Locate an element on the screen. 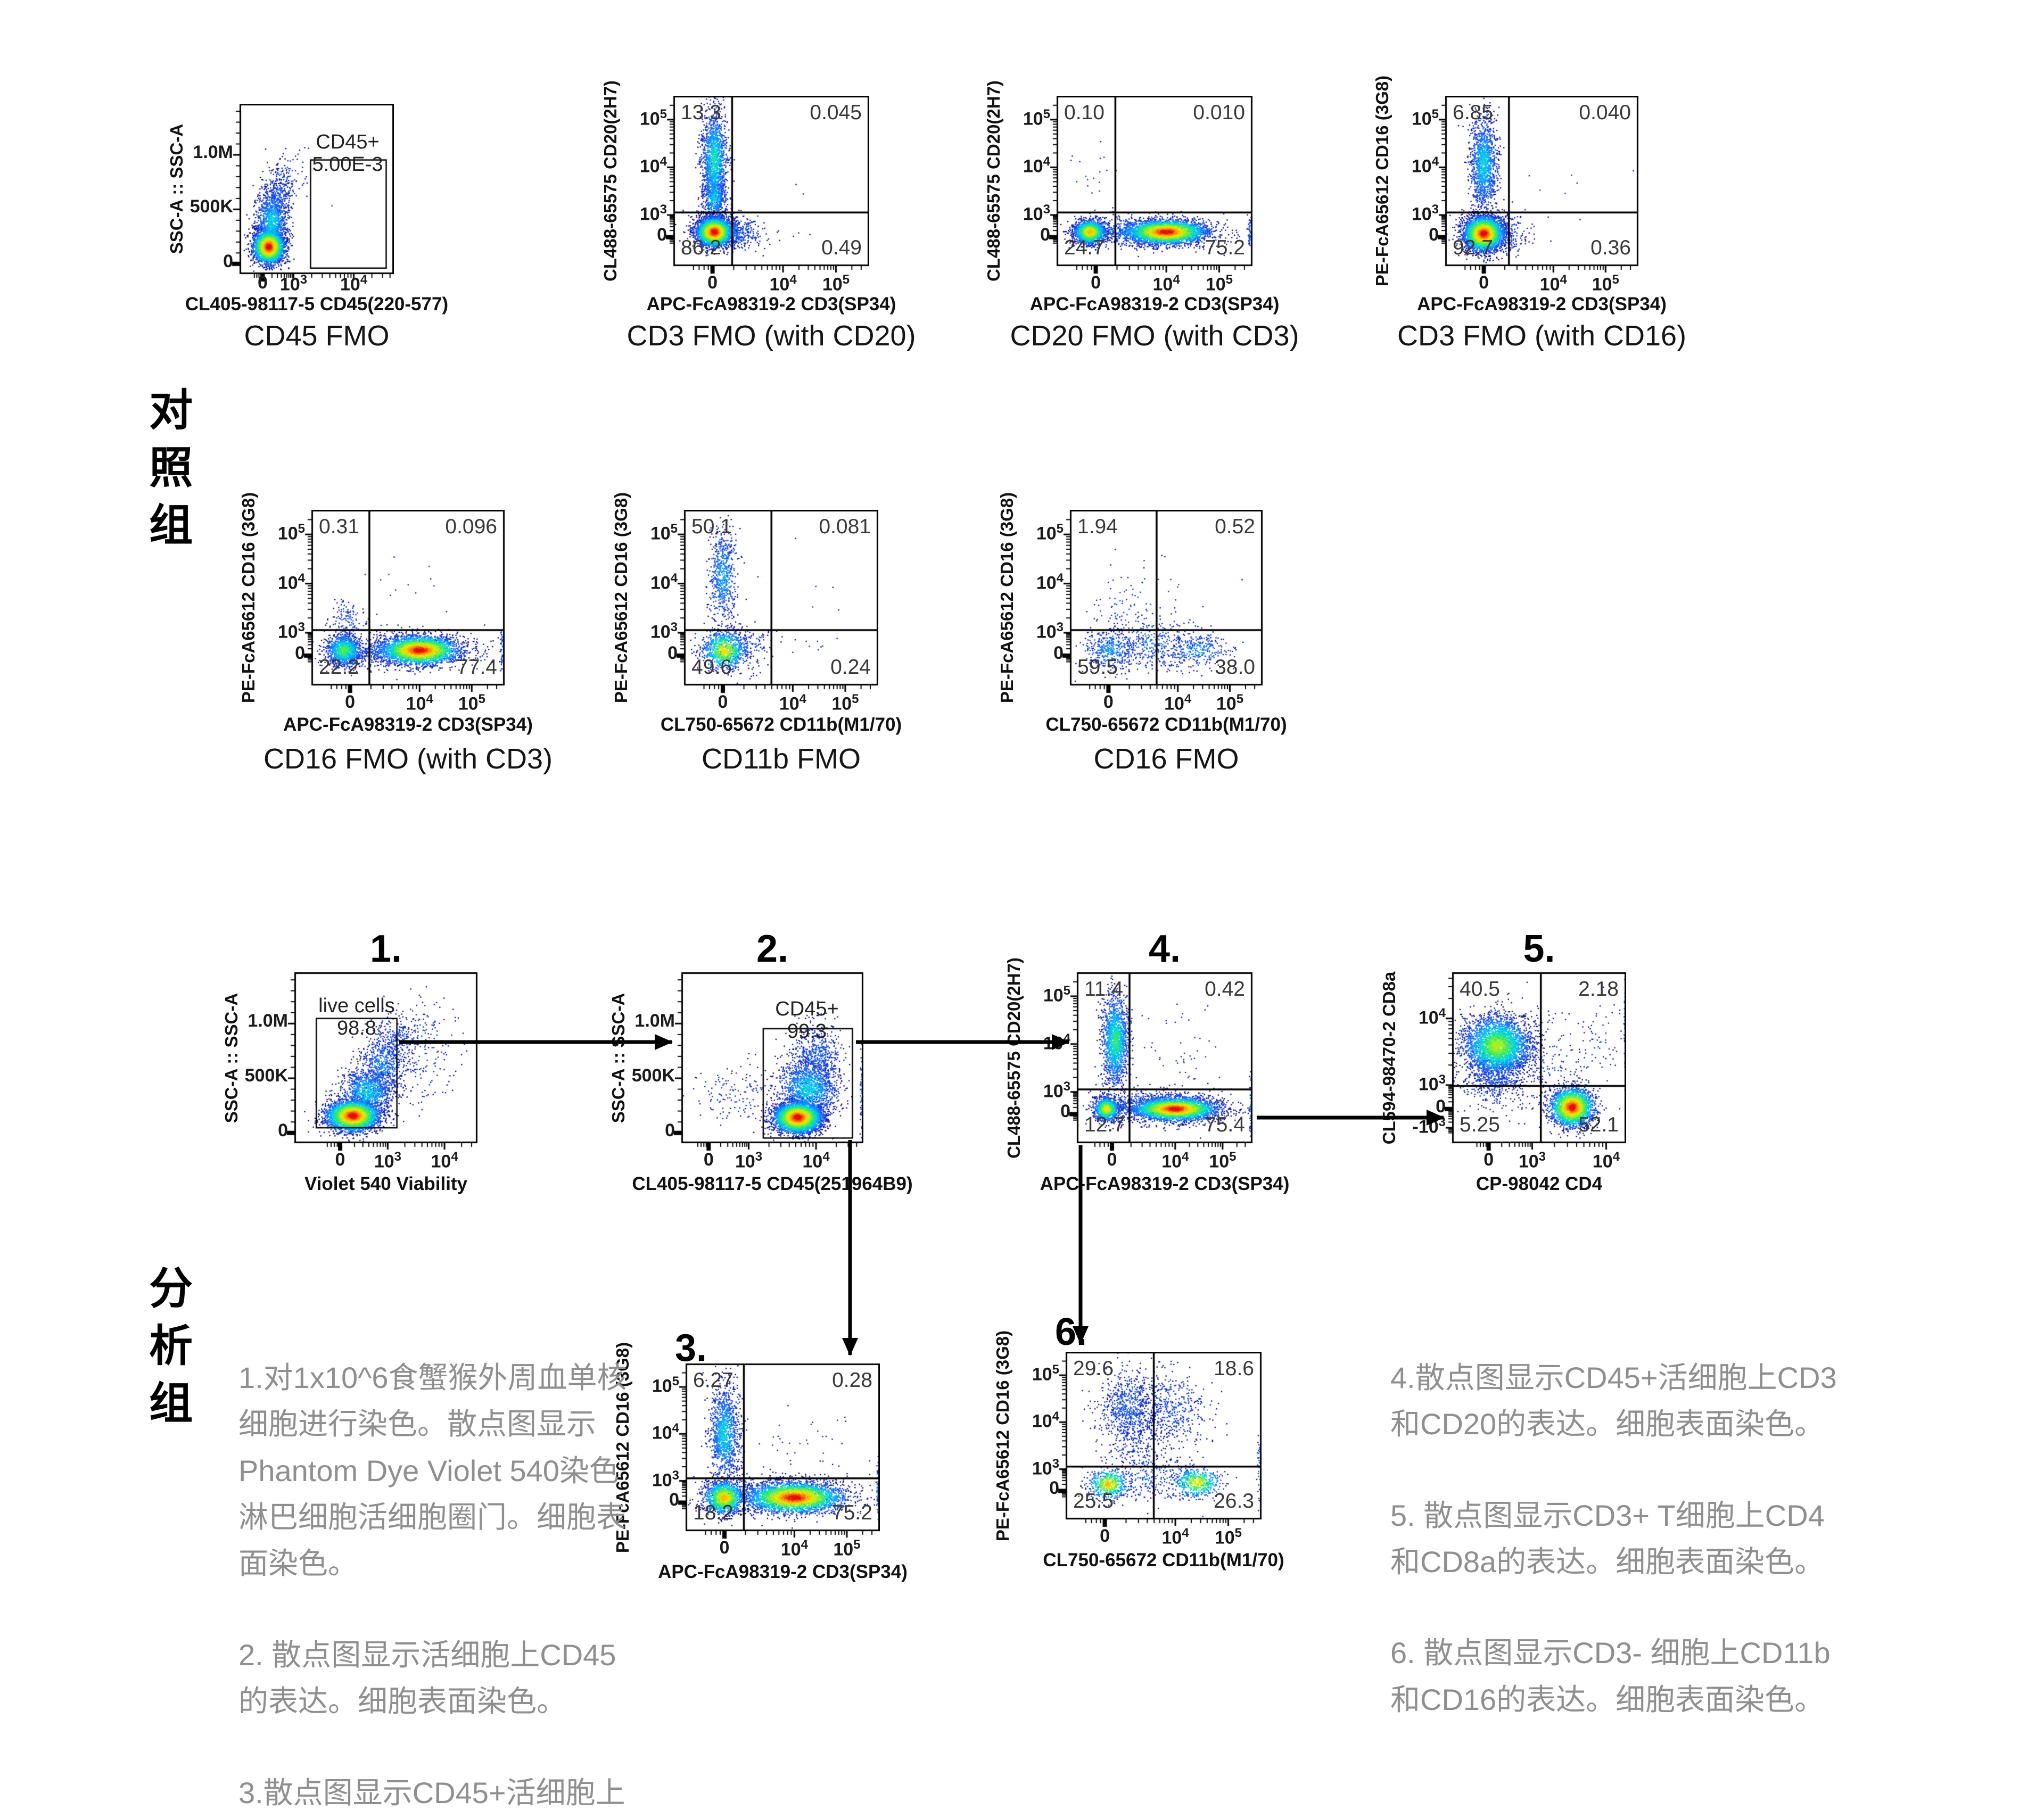 This screenshot has height=1810, width=2044. note-paragraph-6: 6. 散点图显示CD3- 细胞上CD11b和CD16的表达。细胞表面染色。 is located at coordinates (1611, 1676).